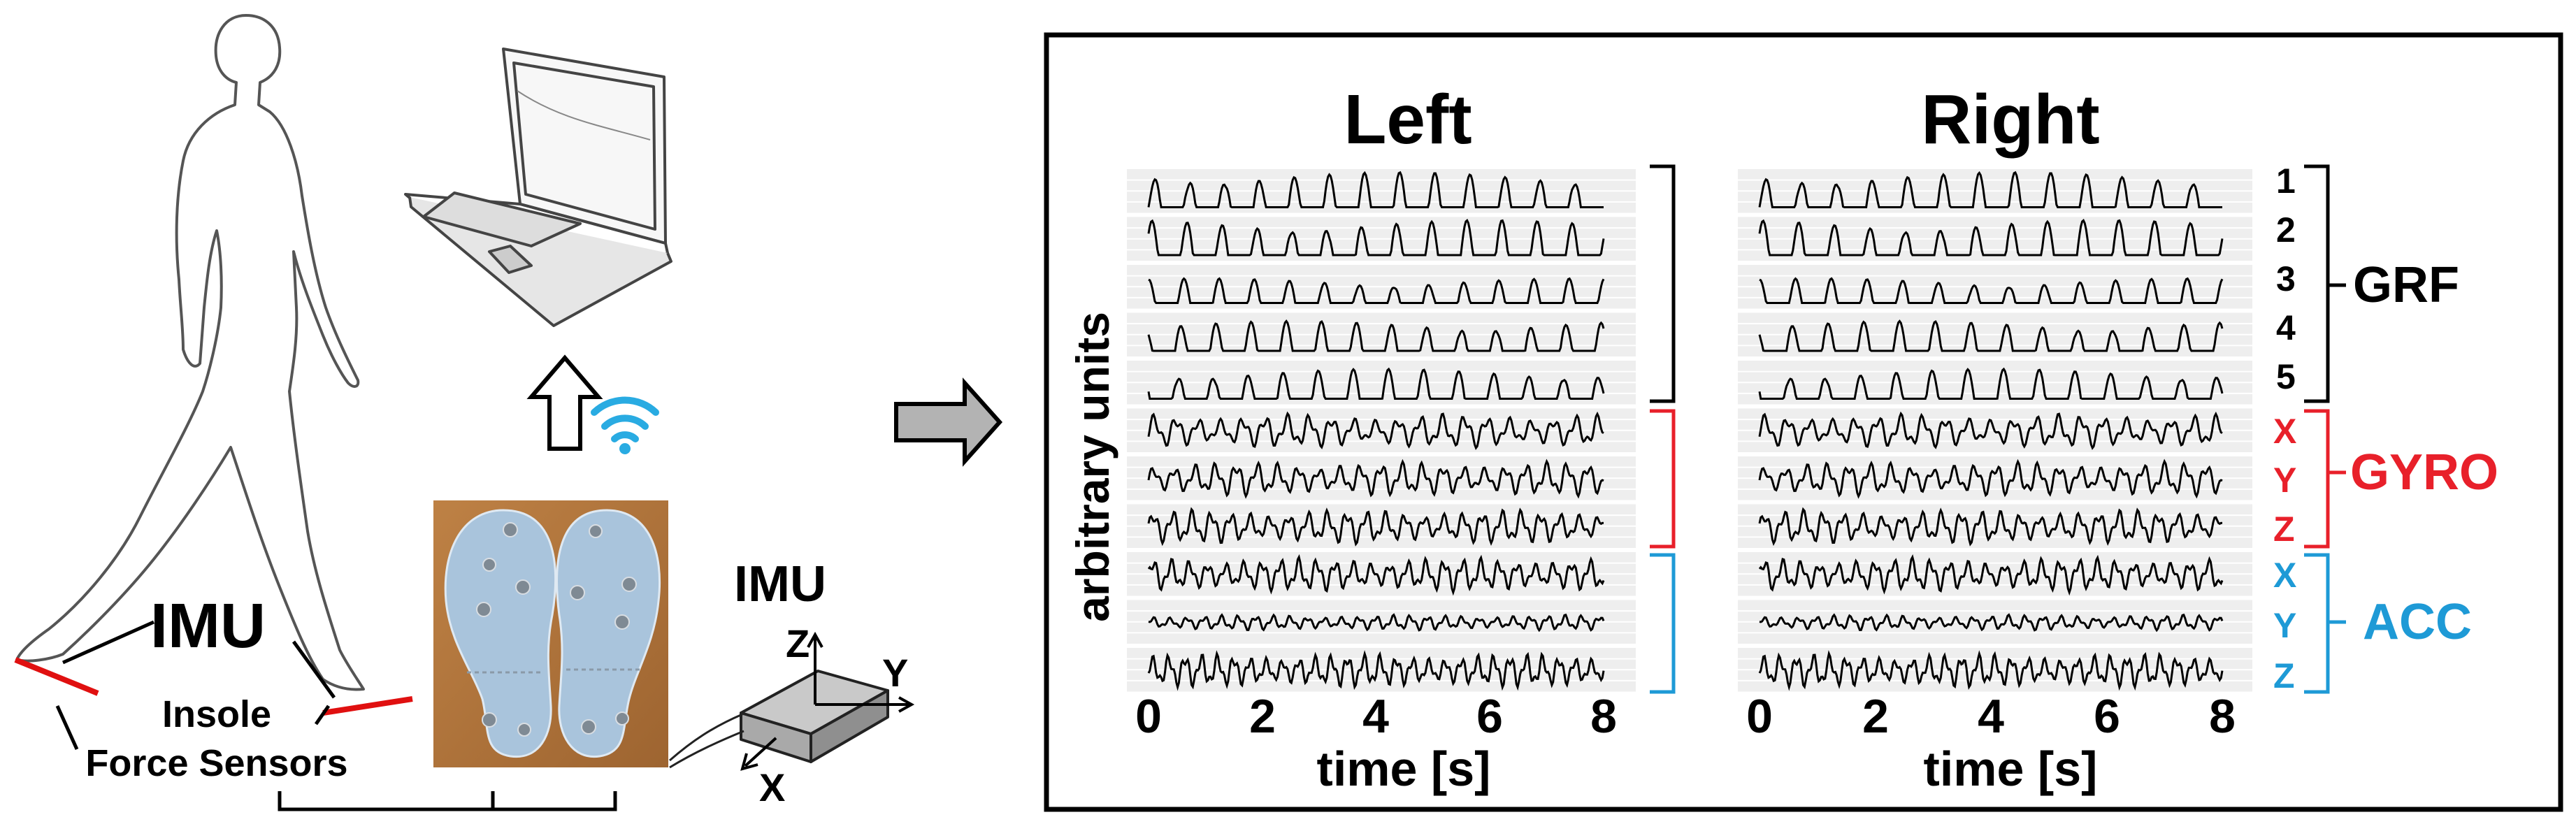  I want to click on gyro-bracket, so click(2325, 479).